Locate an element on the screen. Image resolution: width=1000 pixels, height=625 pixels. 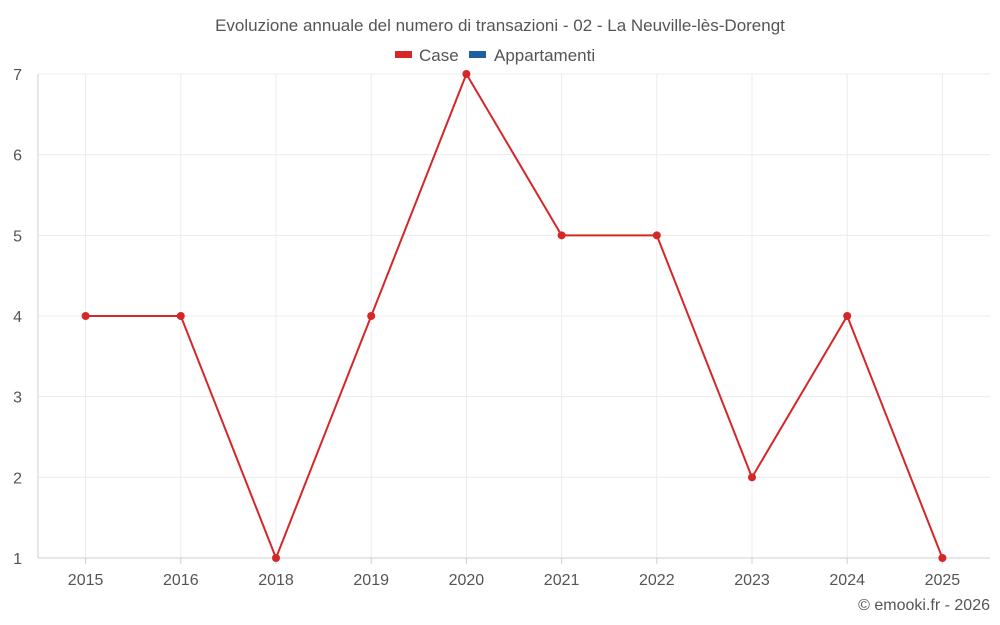
data-point-case-2024 is located at coordinates (847, 316).